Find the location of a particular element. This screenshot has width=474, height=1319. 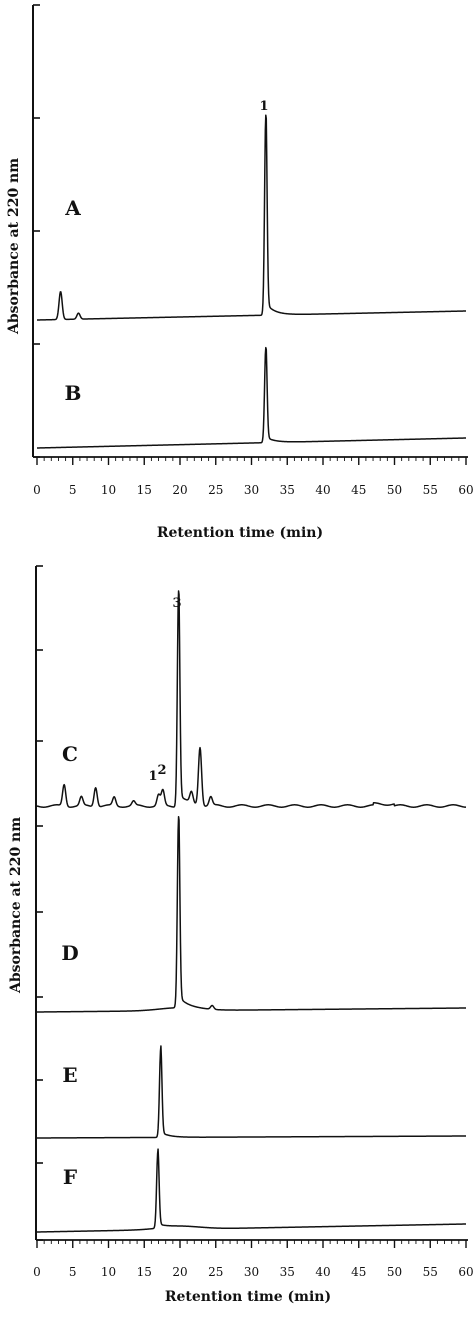

trace-label-c: C is located at coordinates (70, 754).